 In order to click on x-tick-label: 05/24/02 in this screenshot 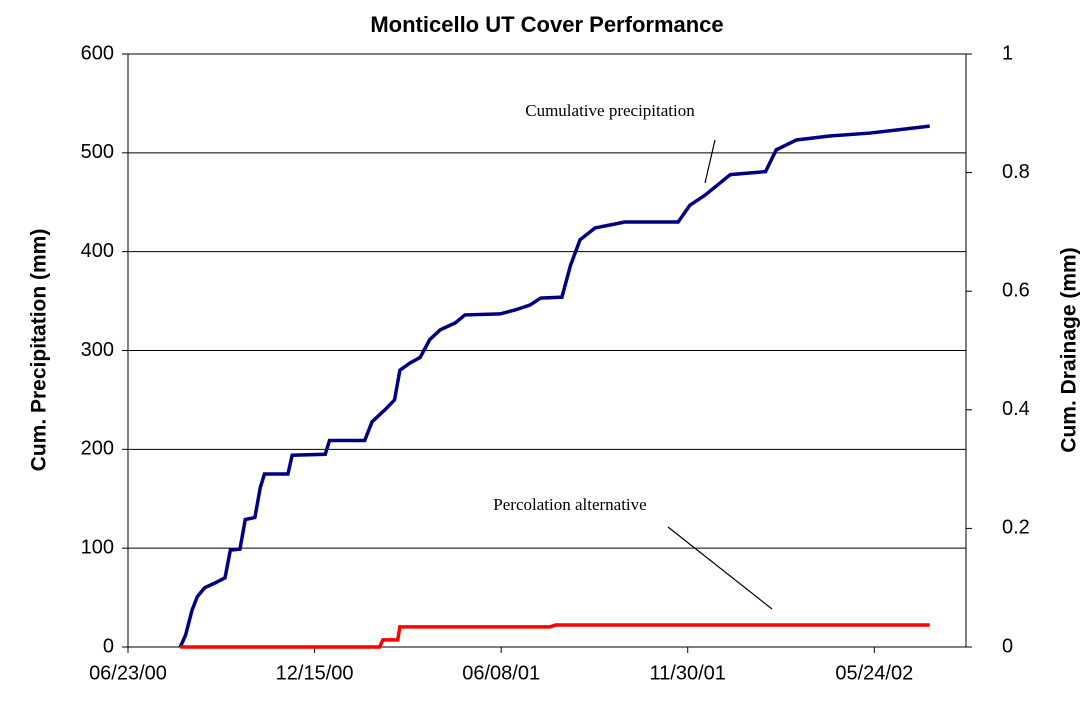, I will do `click(874, 673)`.